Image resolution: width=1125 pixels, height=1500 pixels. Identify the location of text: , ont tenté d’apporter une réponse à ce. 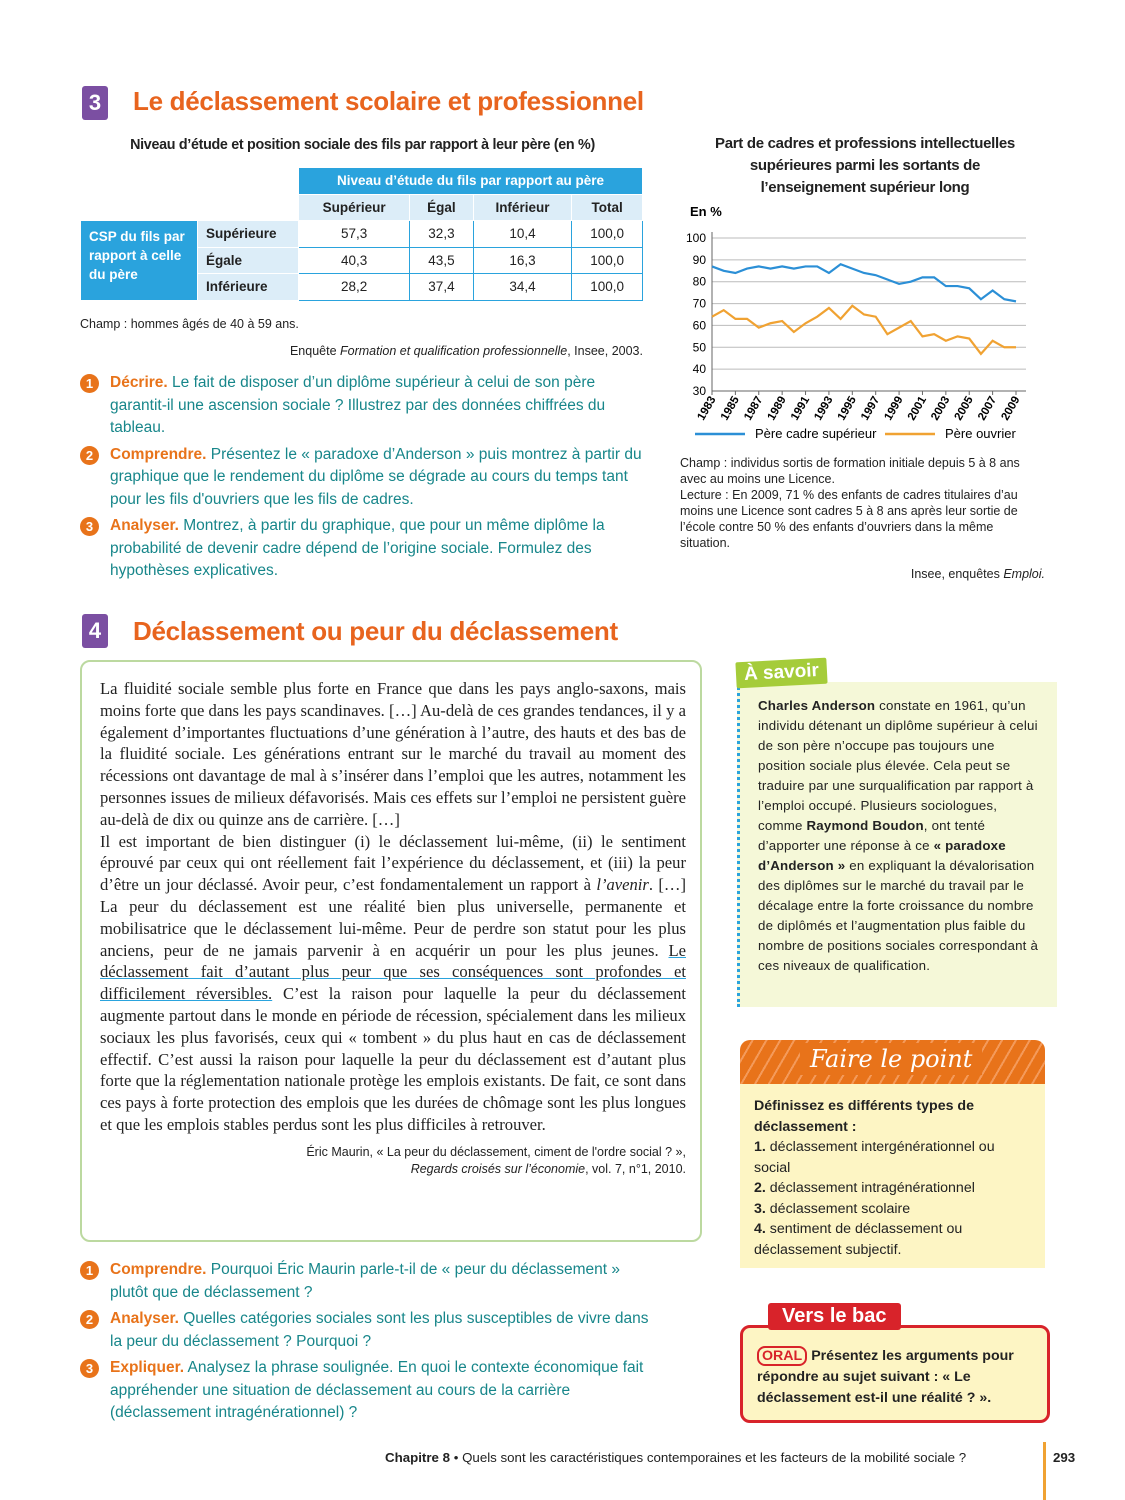
(872, 835).